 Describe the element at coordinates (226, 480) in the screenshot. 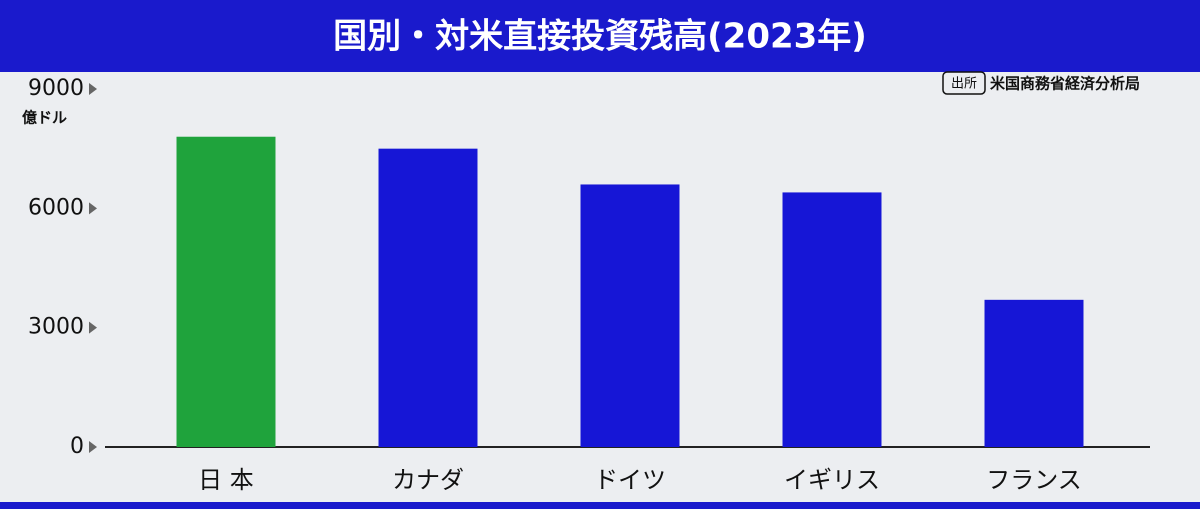

I see `x-tick-label: 日 本` at that location.